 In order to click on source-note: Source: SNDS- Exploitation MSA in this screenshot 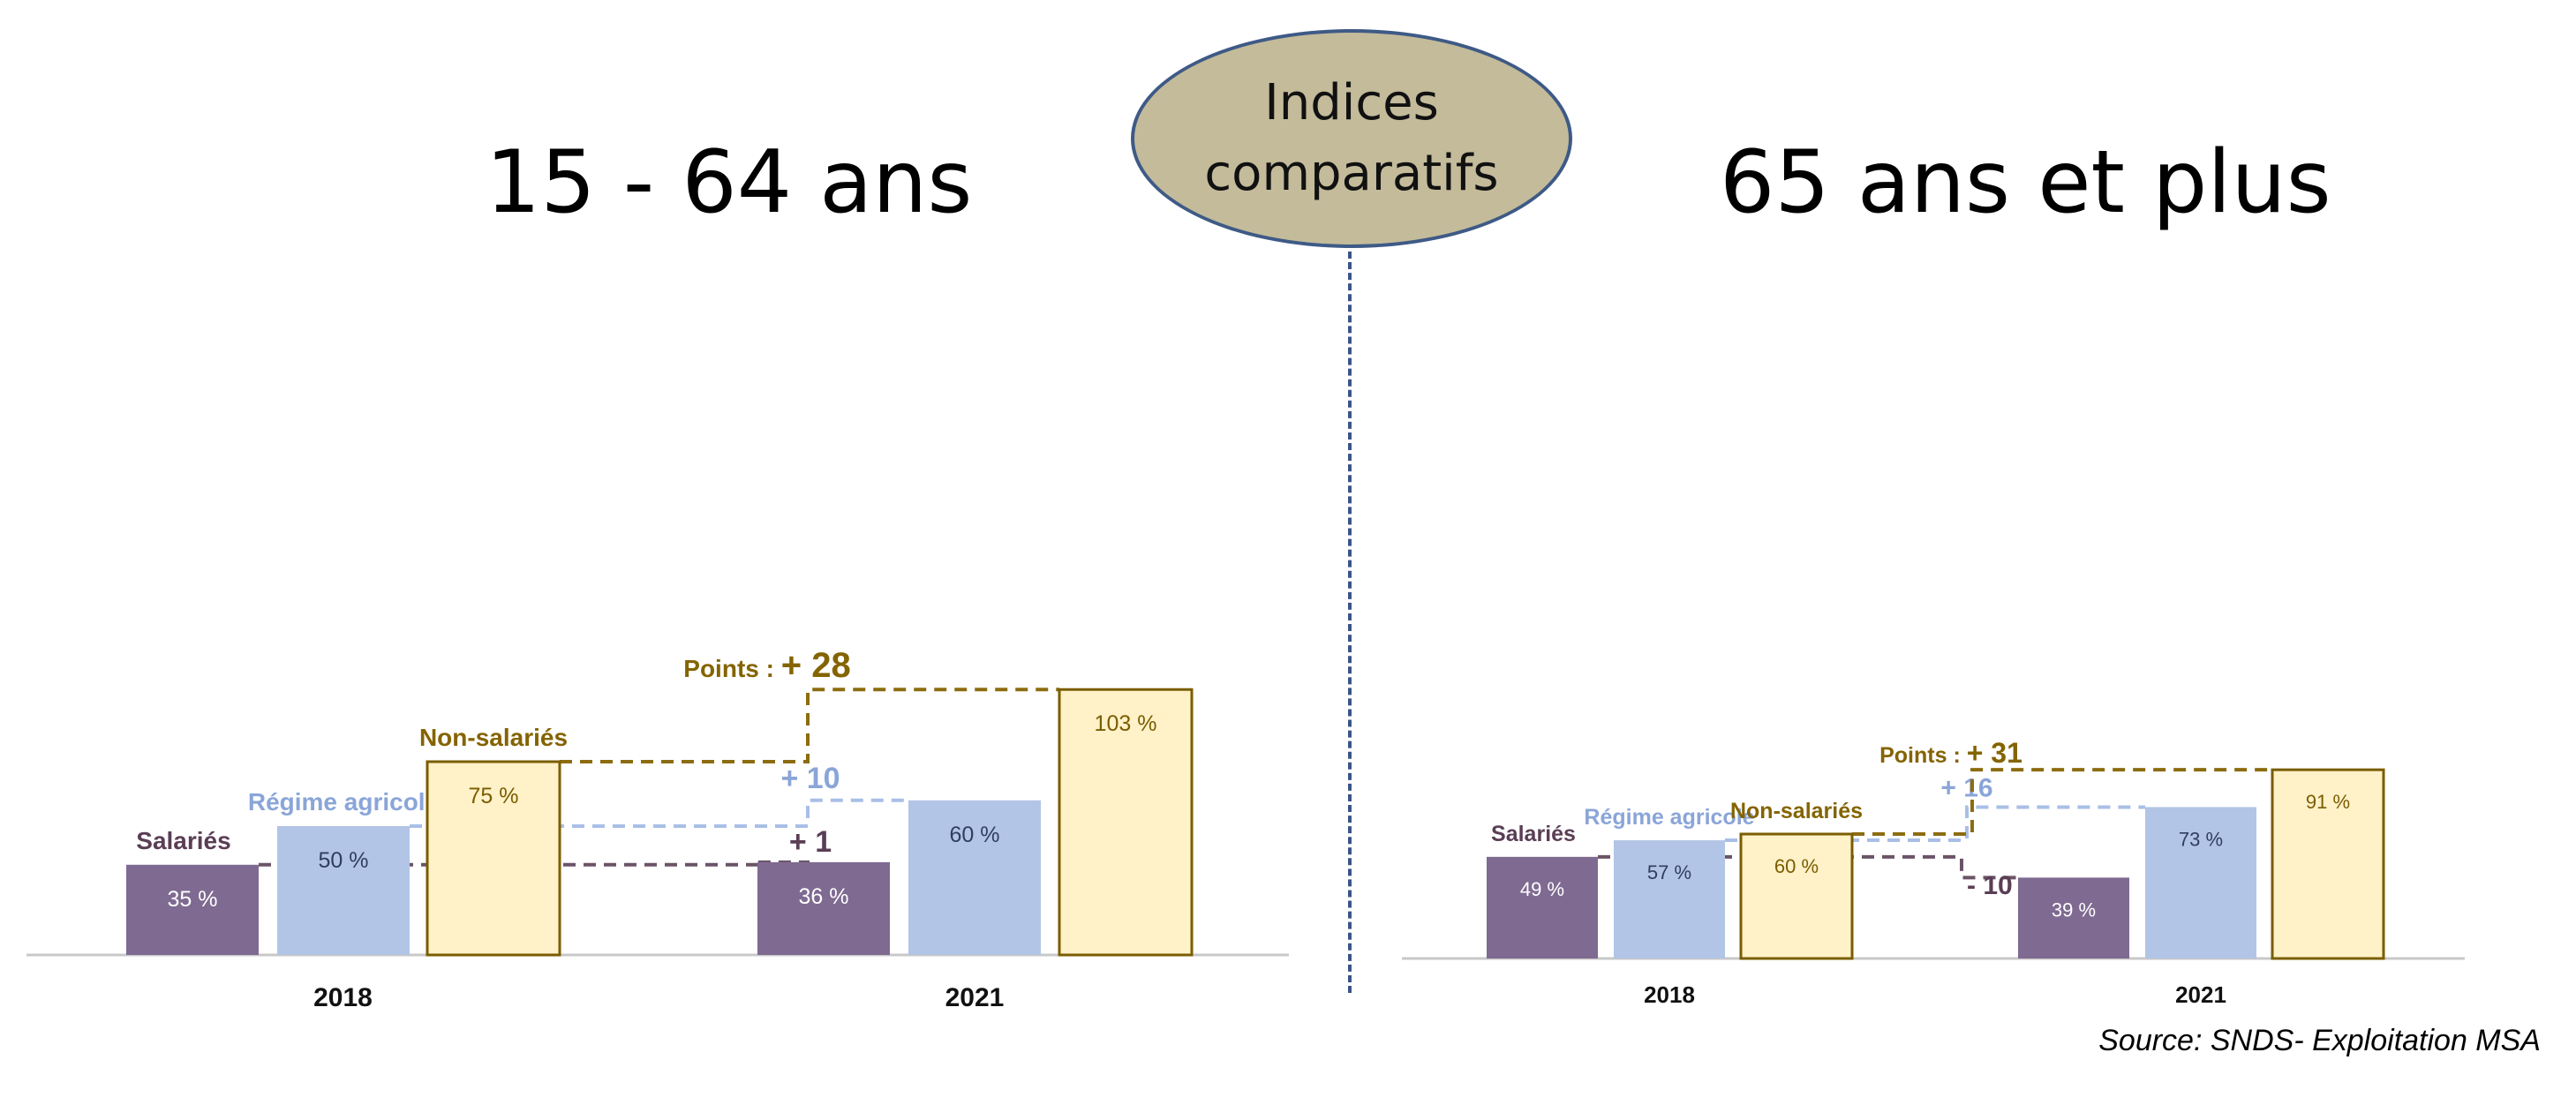, I will do `click(2320, 1040)`.